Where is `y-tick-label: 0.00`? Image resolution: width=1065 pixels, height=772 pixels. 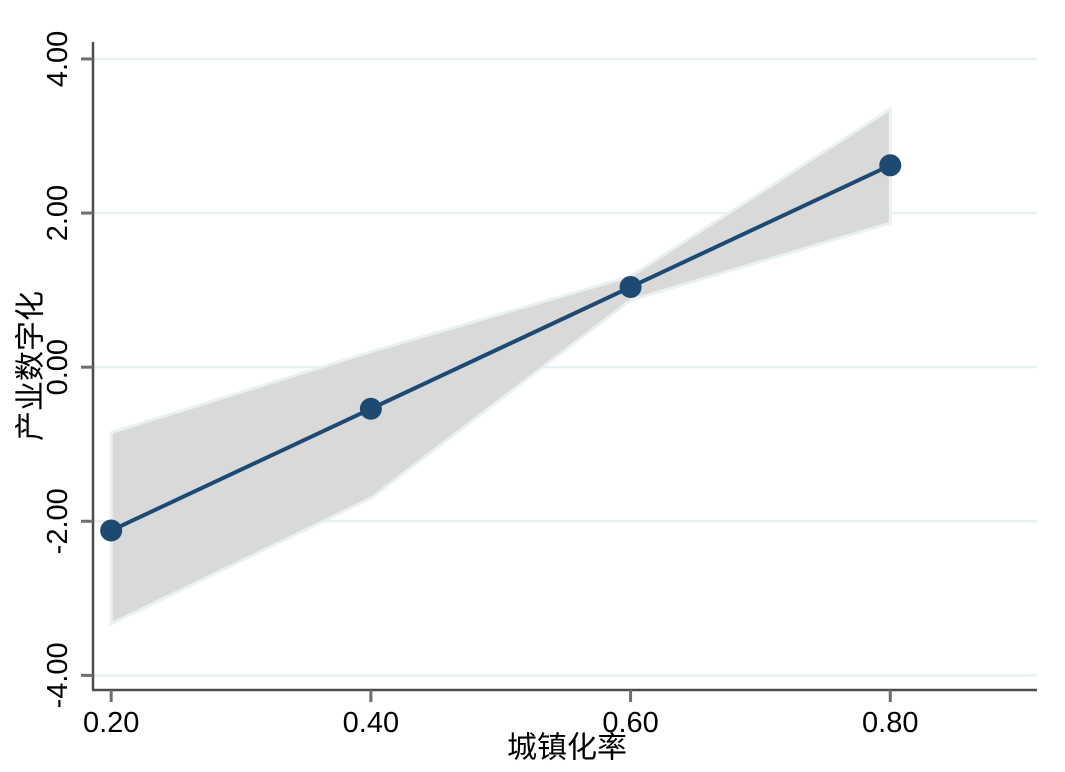 y-tick-label: 0.00 is located at coordinates (58, 367).